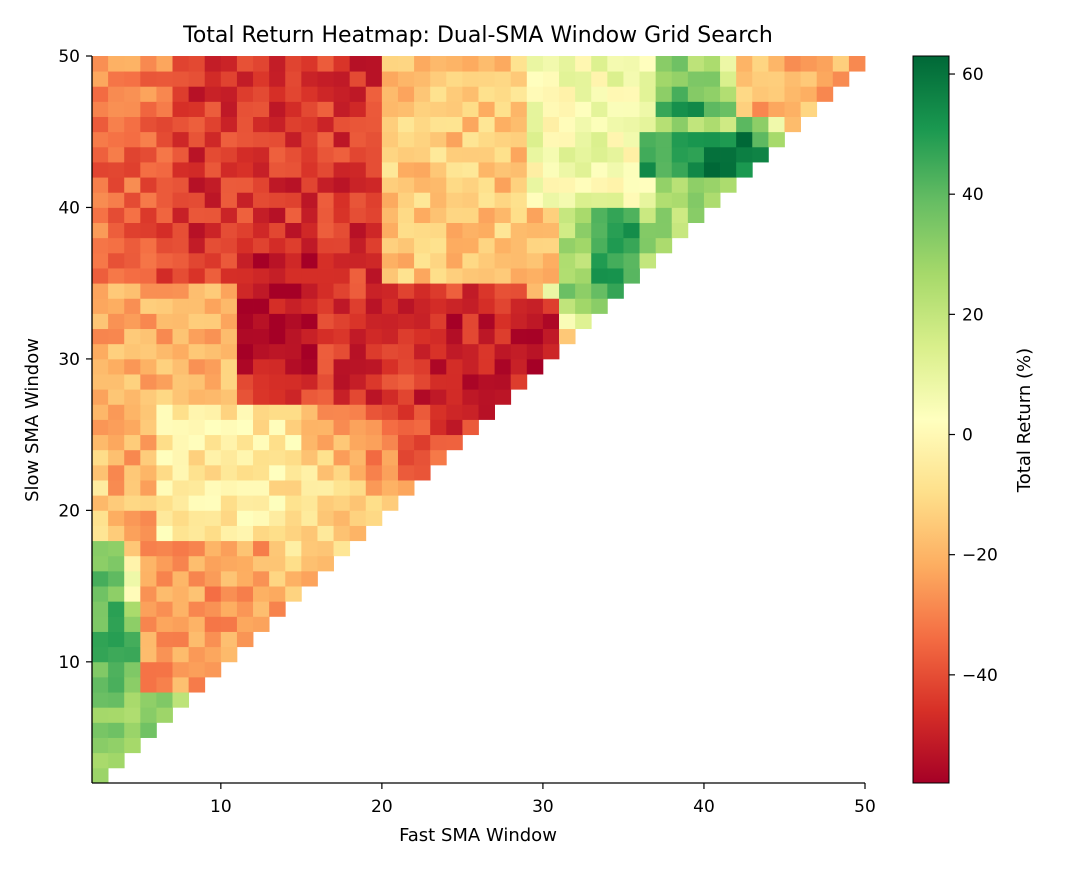 Image resolution: width=1080 pixels, height=875 pixels. What do you see at coordinates (973, 195) in the screenshot?
I see `colorbar-tick-label: 40` at bounding box center [973, 195].